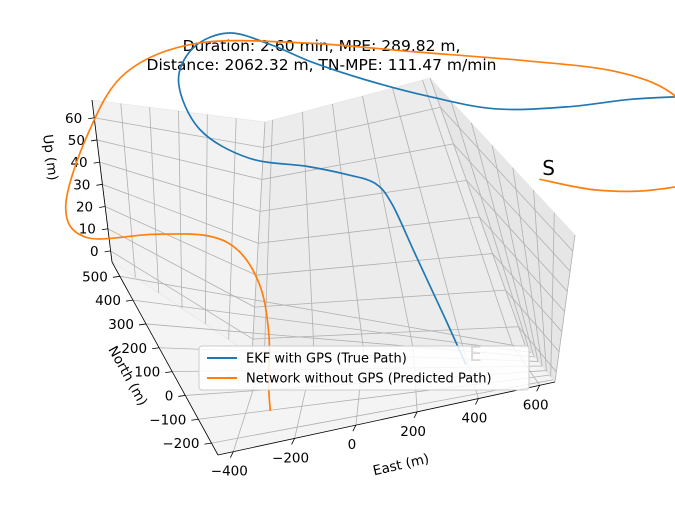 The image size is (675, 506). I want to click on legend-label-1: Network without GPS (Predicted Path), so click(369, 379).